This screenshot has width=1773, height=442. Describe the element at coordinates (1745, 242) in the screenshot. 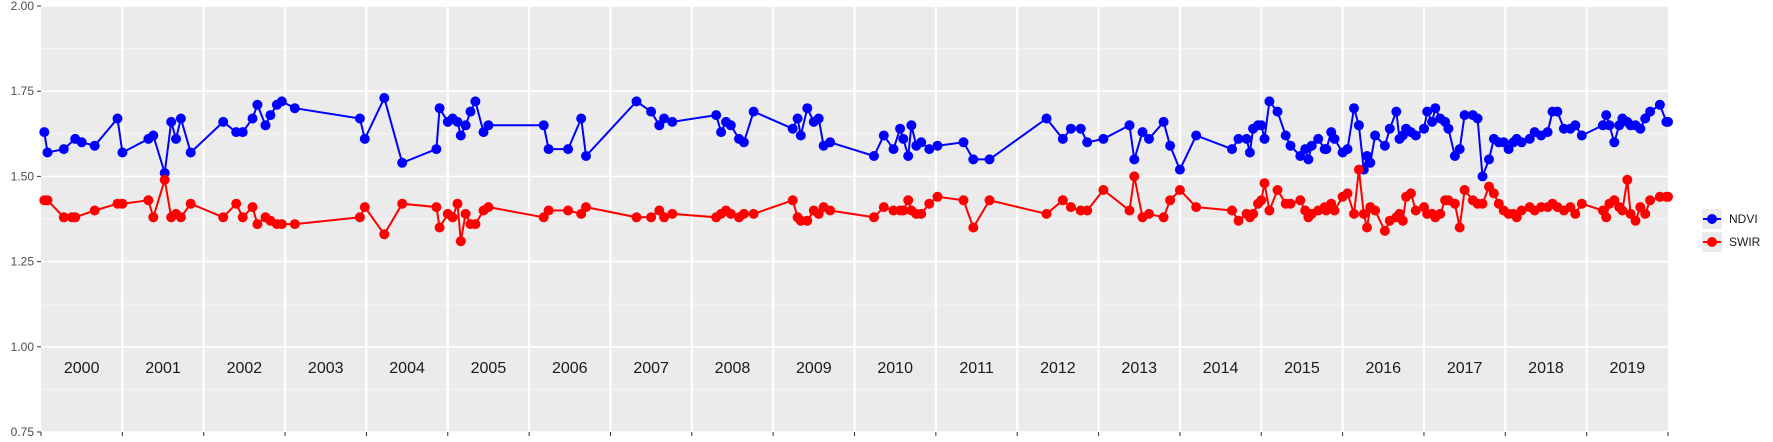

I see `swir-legend-label: SWIR` at that location.